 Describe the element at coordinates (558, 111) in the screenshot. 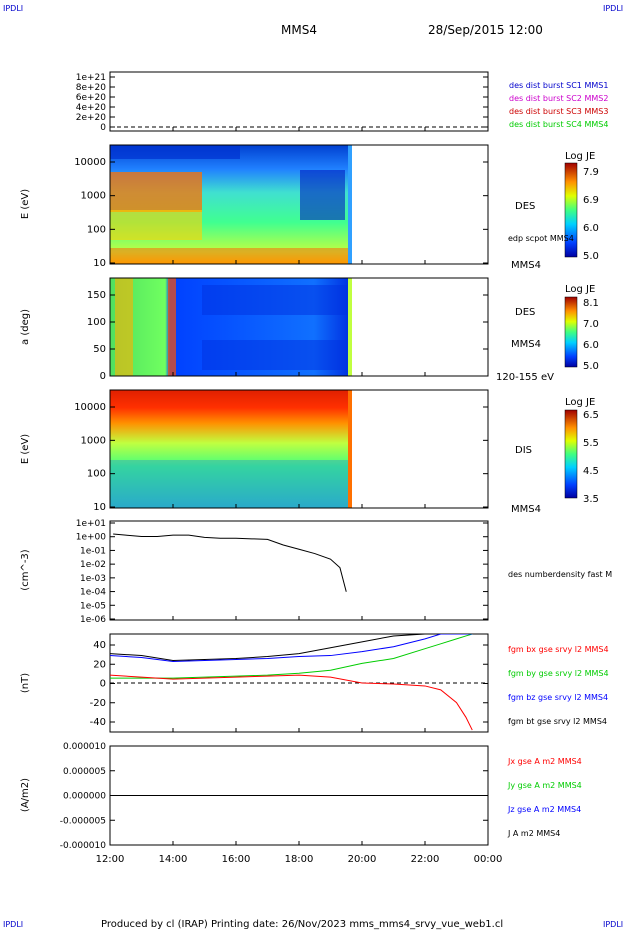

I see `burst-legend-item: des dist burst SC3 MMS3` at that location.